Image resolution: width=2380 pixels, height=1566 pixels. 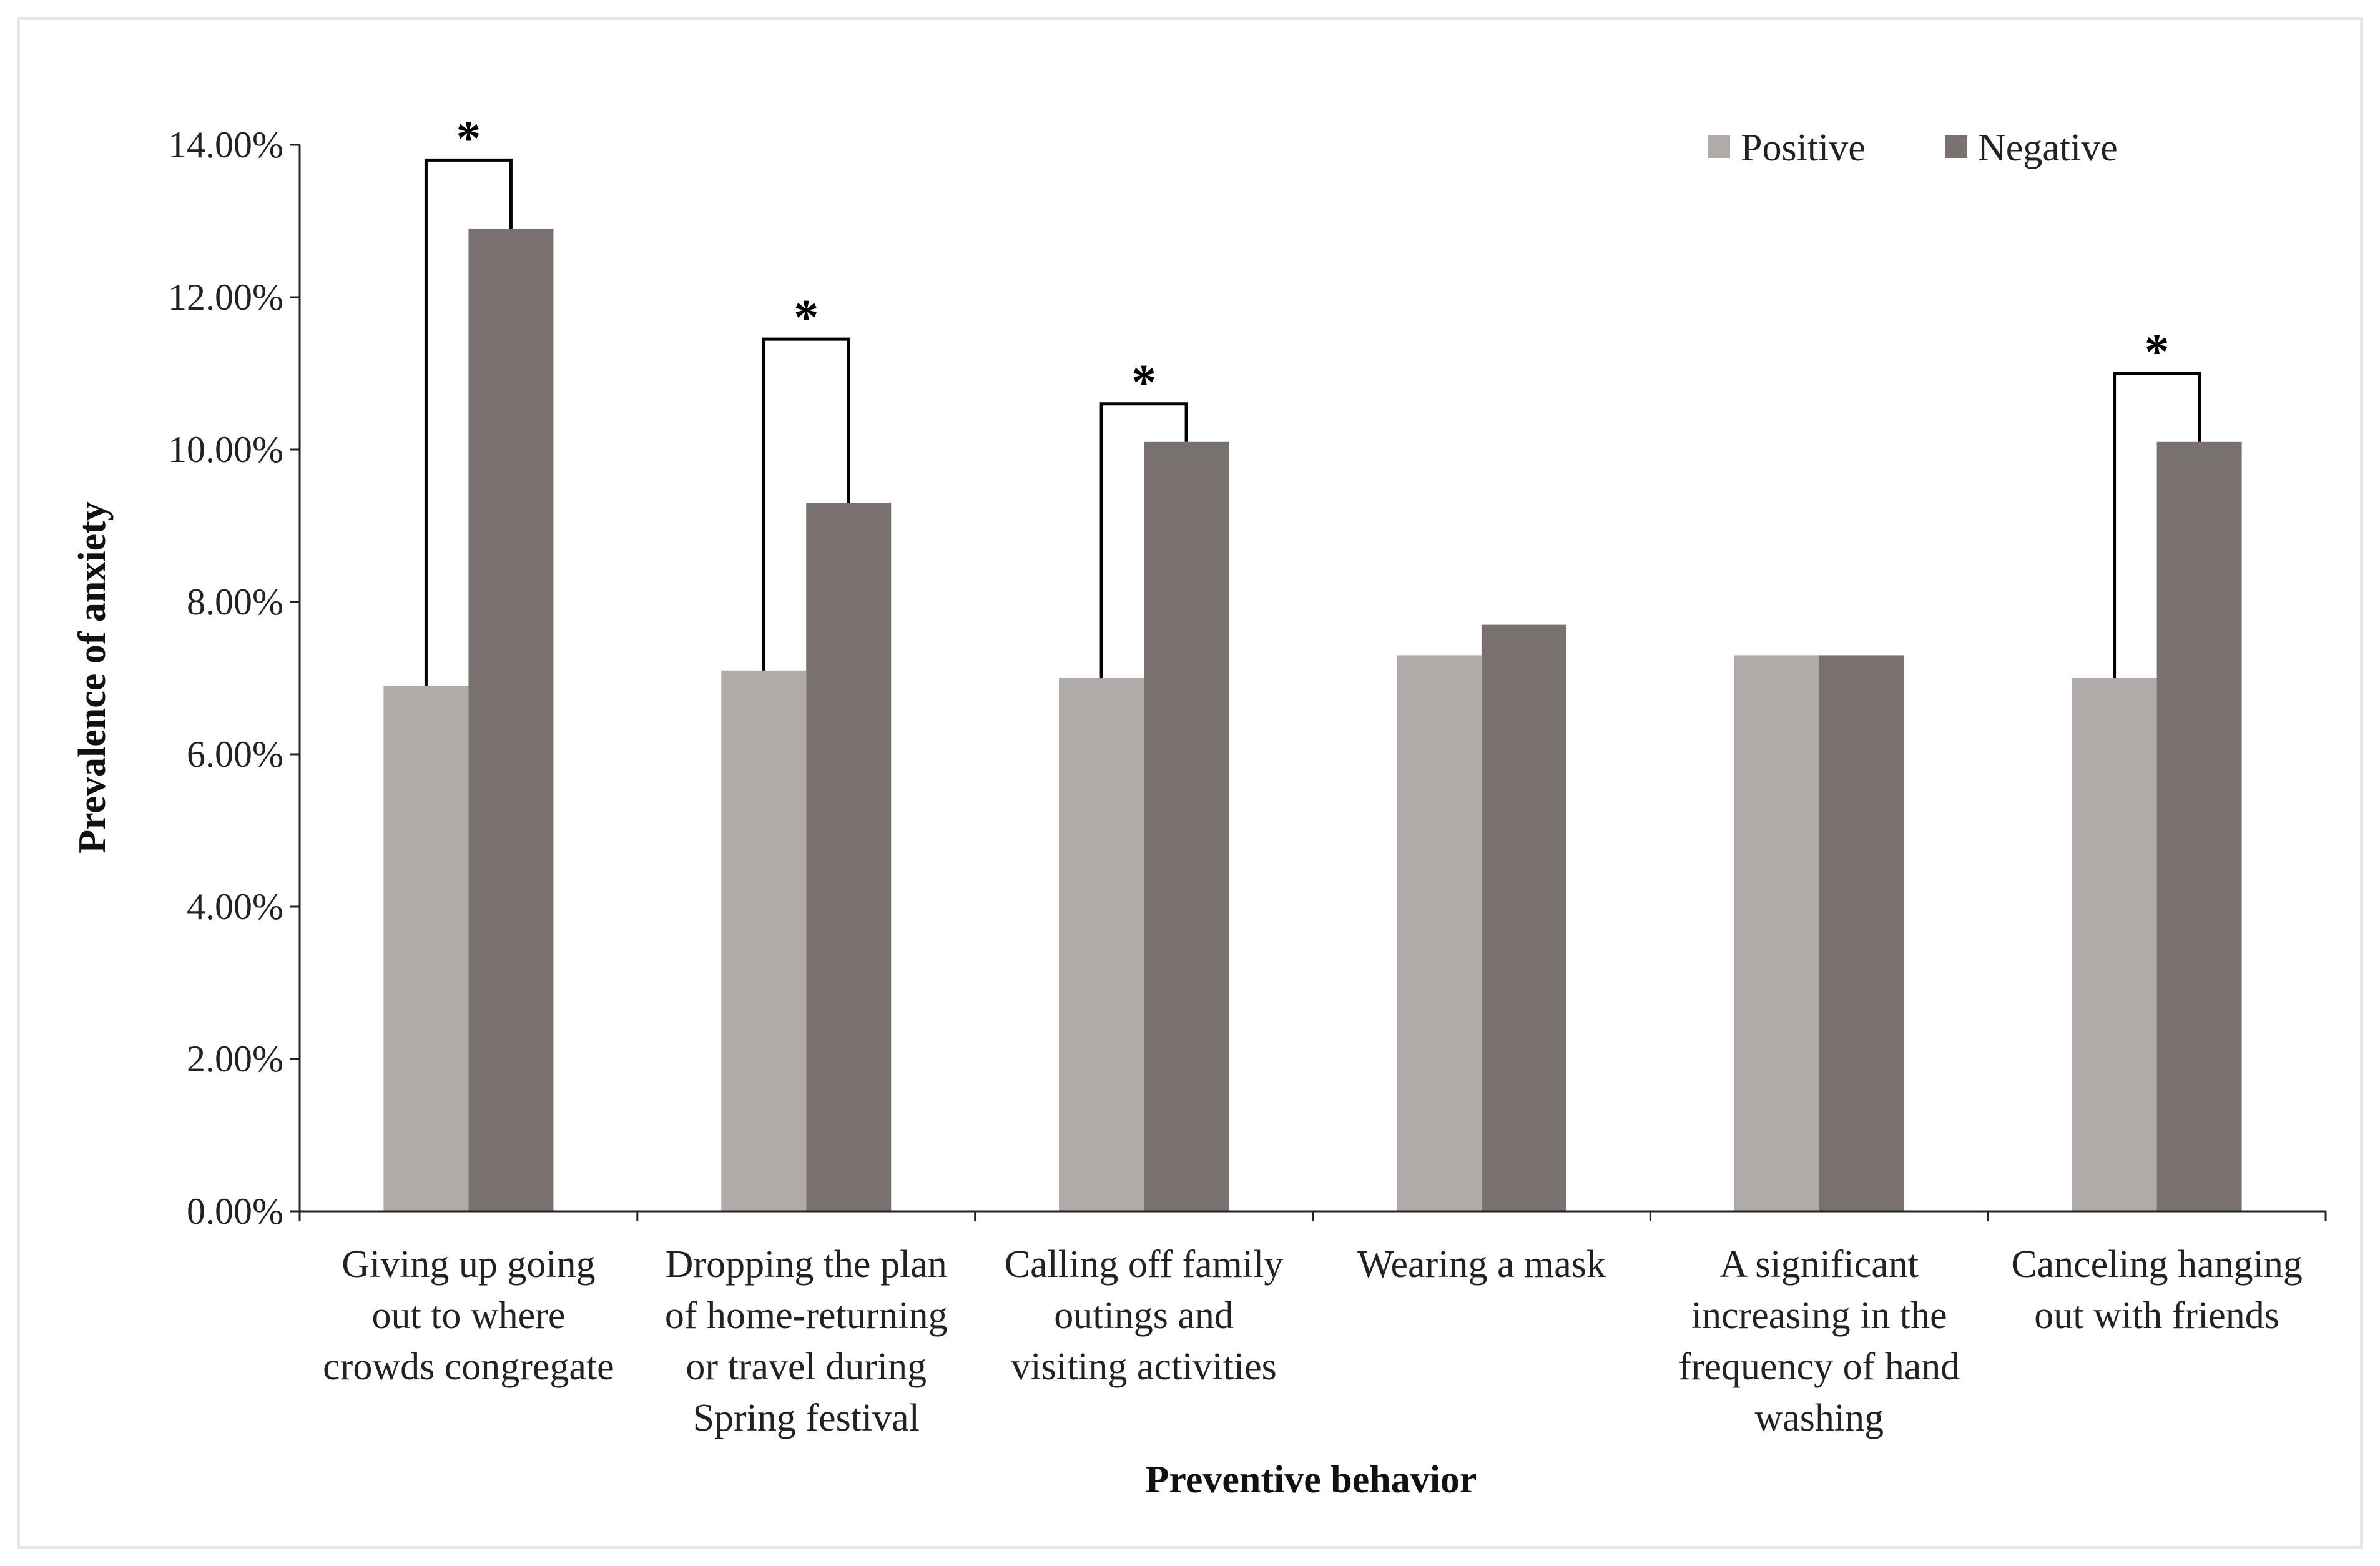 What do you see at coordinates (806, 1367) in the screenshot?
I see `x-category-label-line: or travel during` at bounding box center [806, 1367].